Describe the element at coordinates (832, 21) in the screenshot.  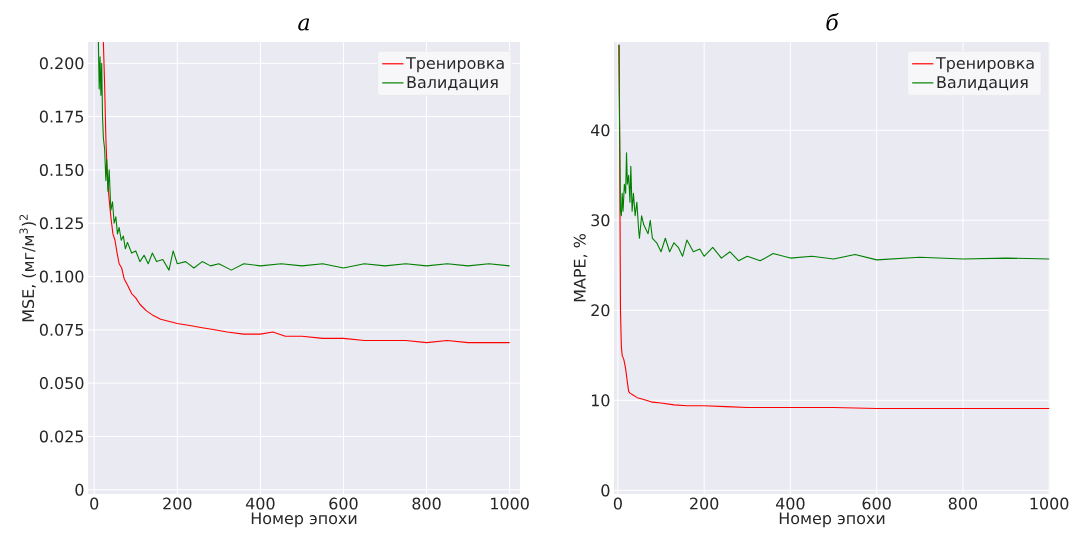
I see `chart-title: б` at that location.